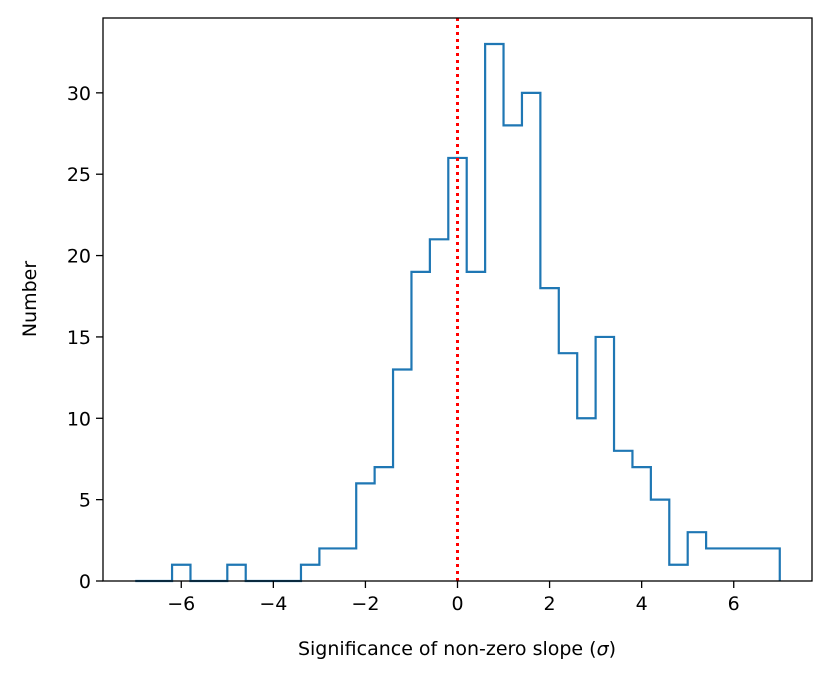 The height and width of the screenshot is (680, 830). Describe the element at coordinates (79, 94) in the screenshot. I see `y-tick-label: 30` at that location.